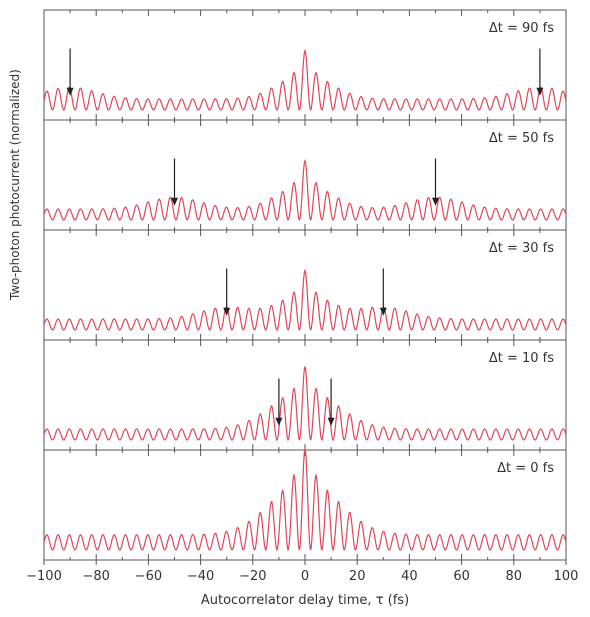 The image size is (590, 617). I want to click on x-tick-label: 60, so click(461, 576).